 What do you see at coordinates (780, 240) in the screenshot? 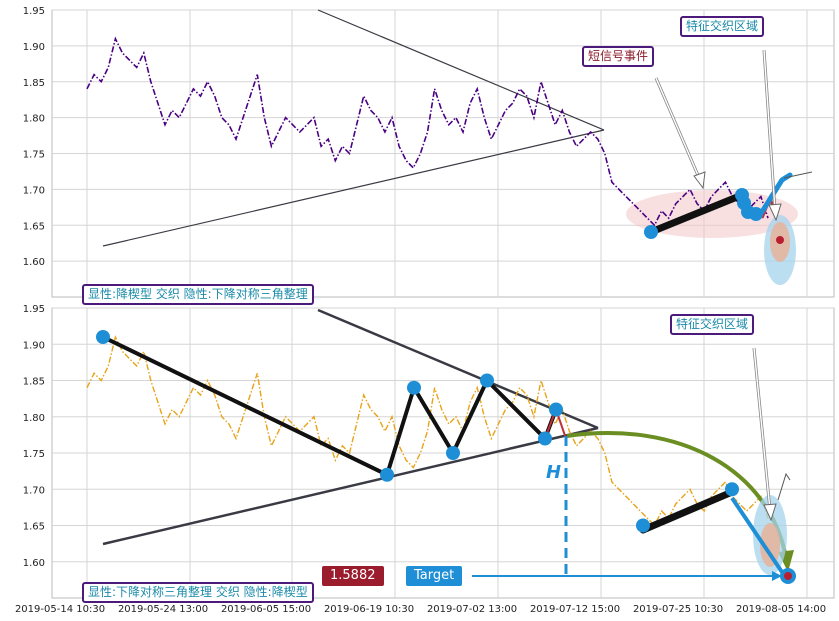
I see `projection-center` at bounding box center [780, 240].